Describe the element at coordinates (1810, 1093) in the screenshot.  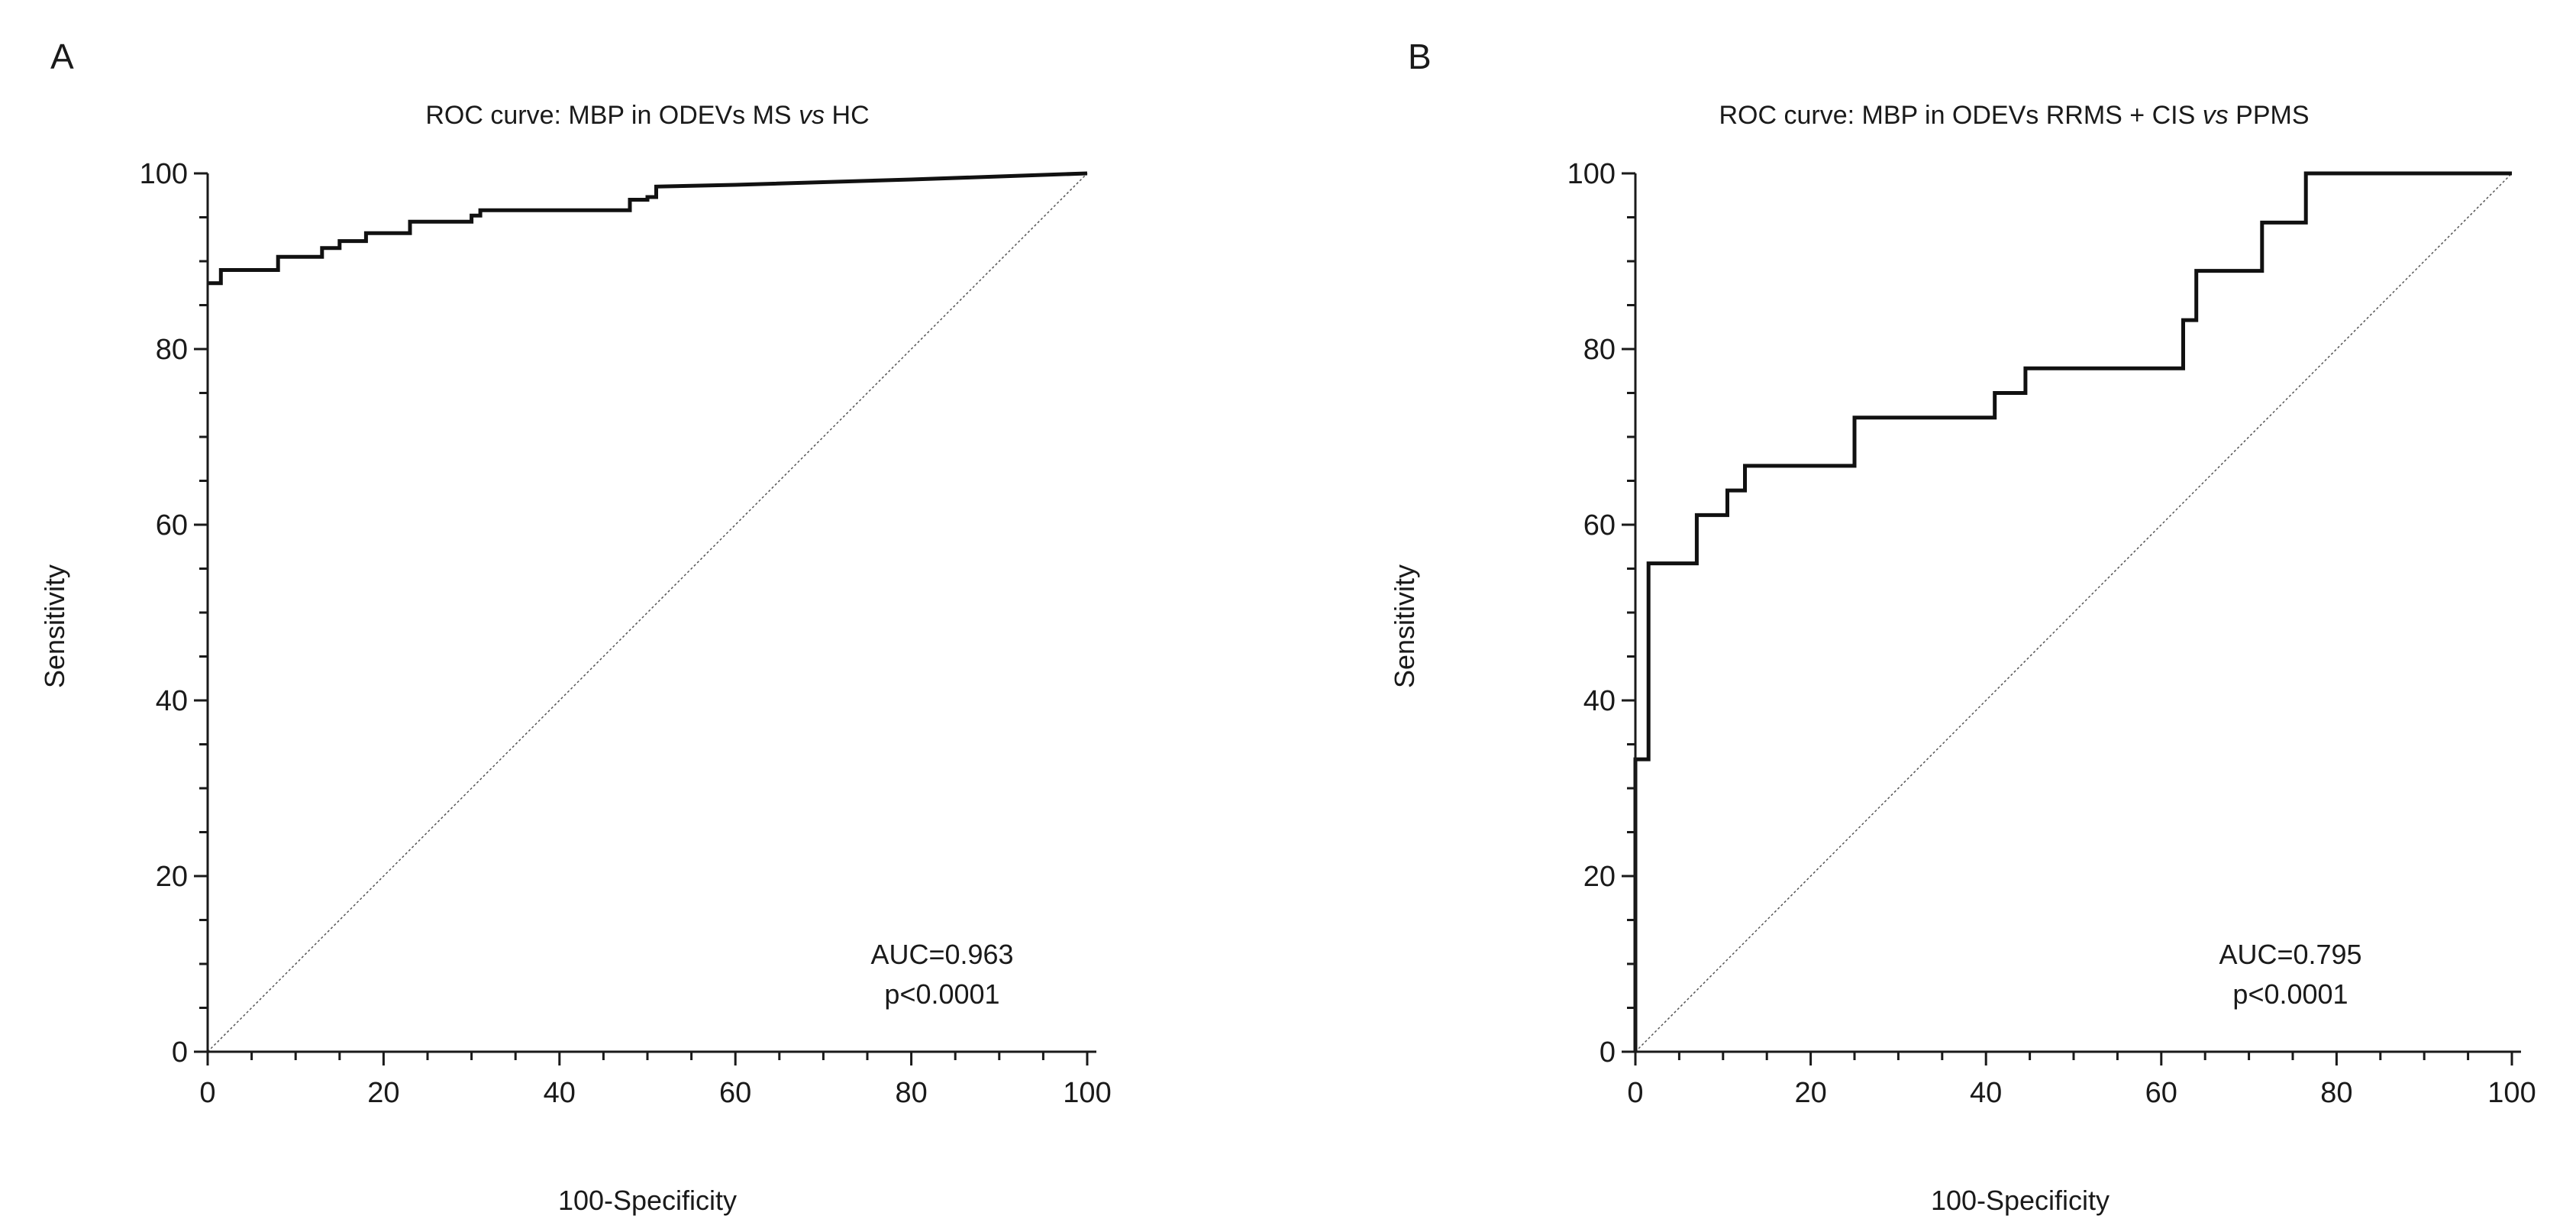
I see `panel-b-x-tick-label: 20` at that location.